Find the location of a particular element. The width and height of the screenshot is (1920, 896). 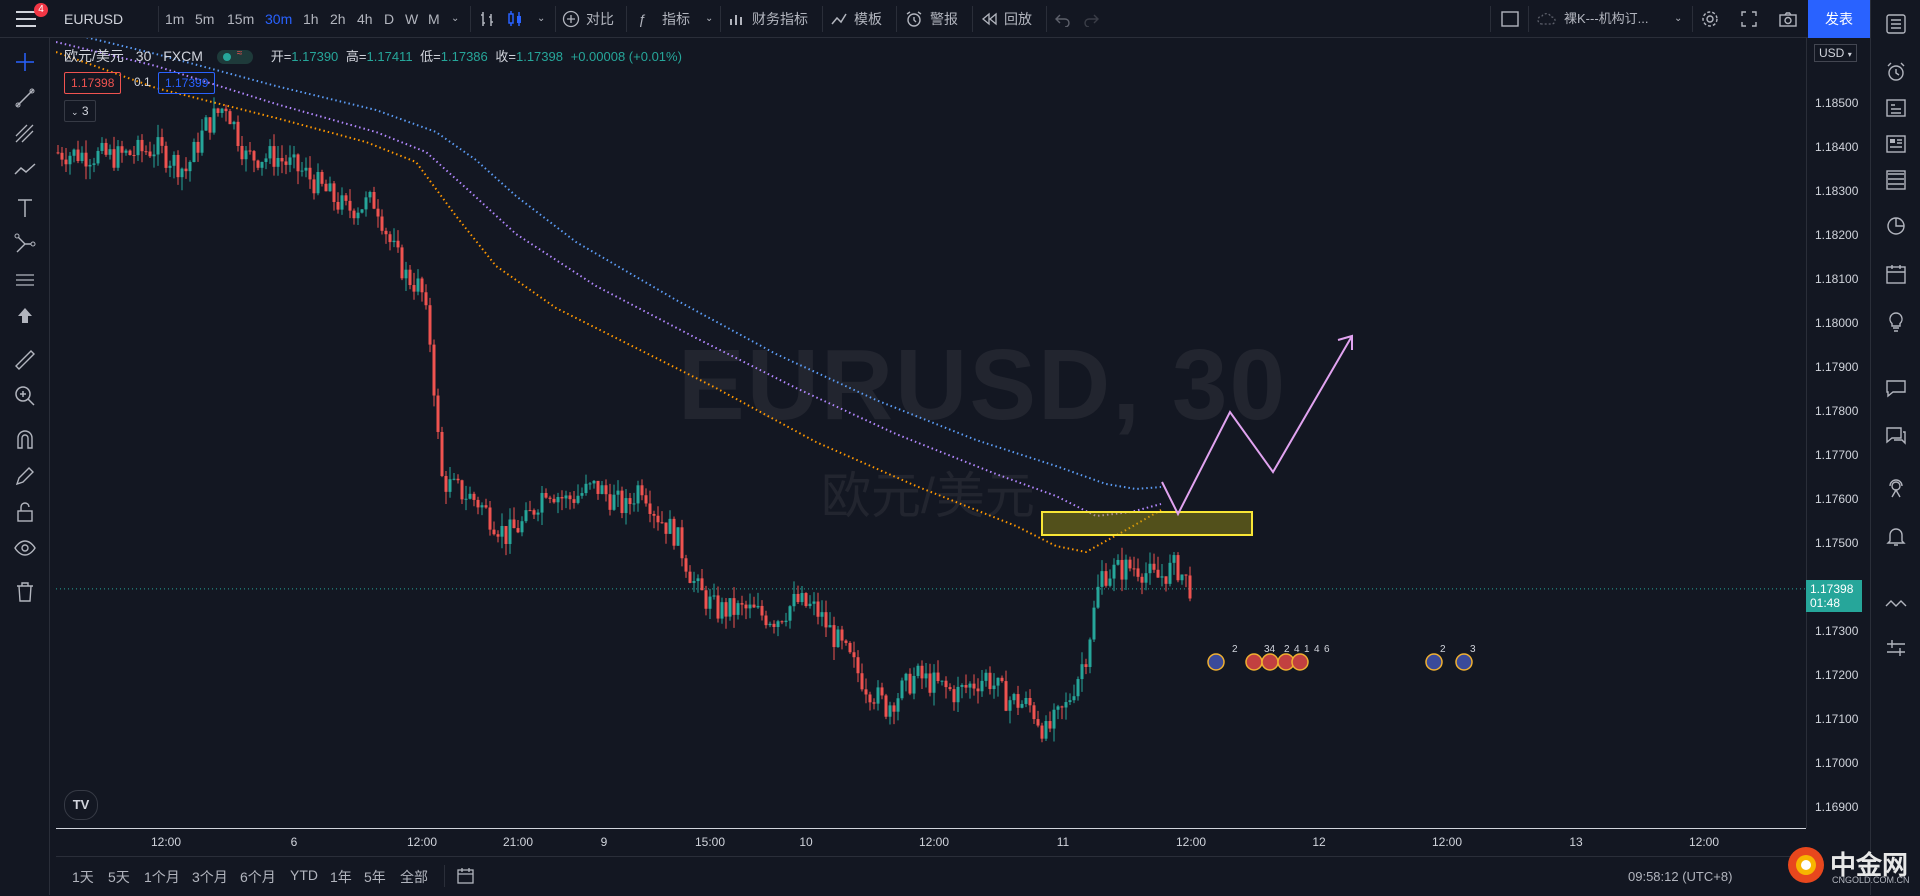

goto-date-icon is located at coordinates (466, 876).